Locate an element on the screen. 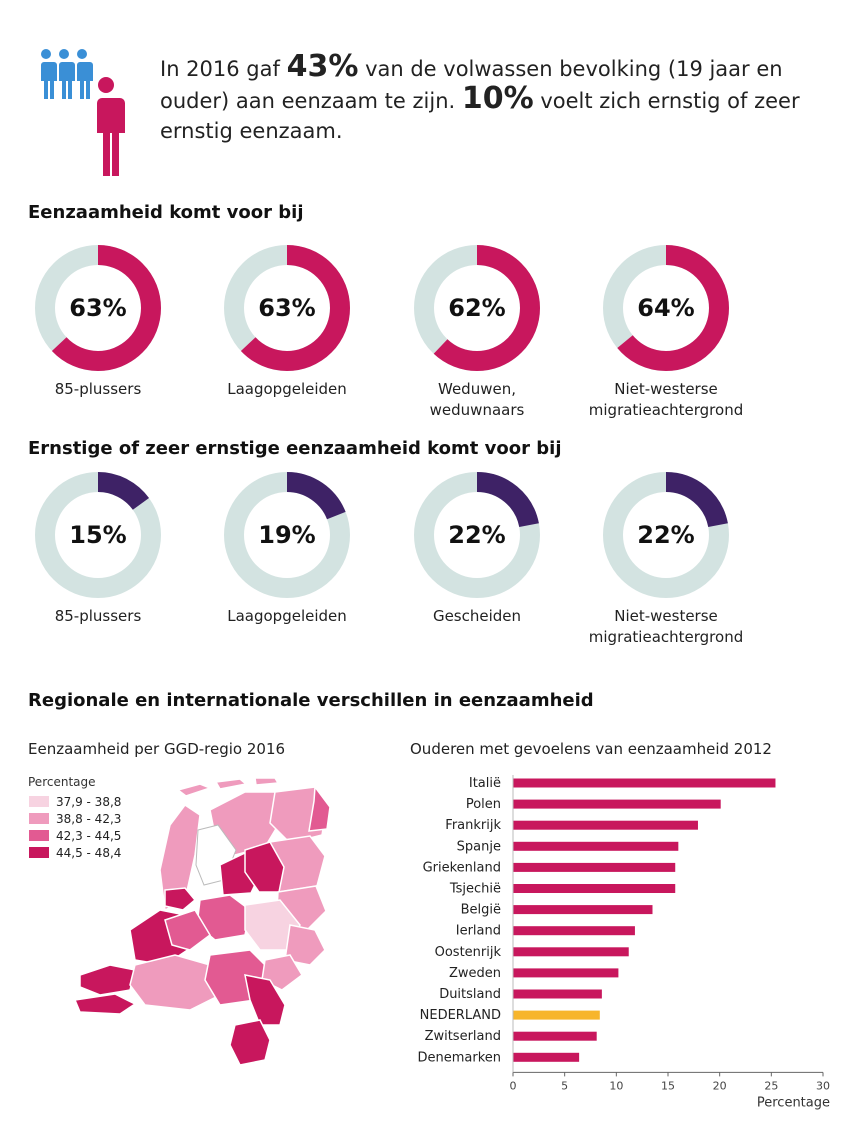 The width and height of the screenshot is (850, 1145). bar-category-label: Zweden is located at coordinates (475, 973).